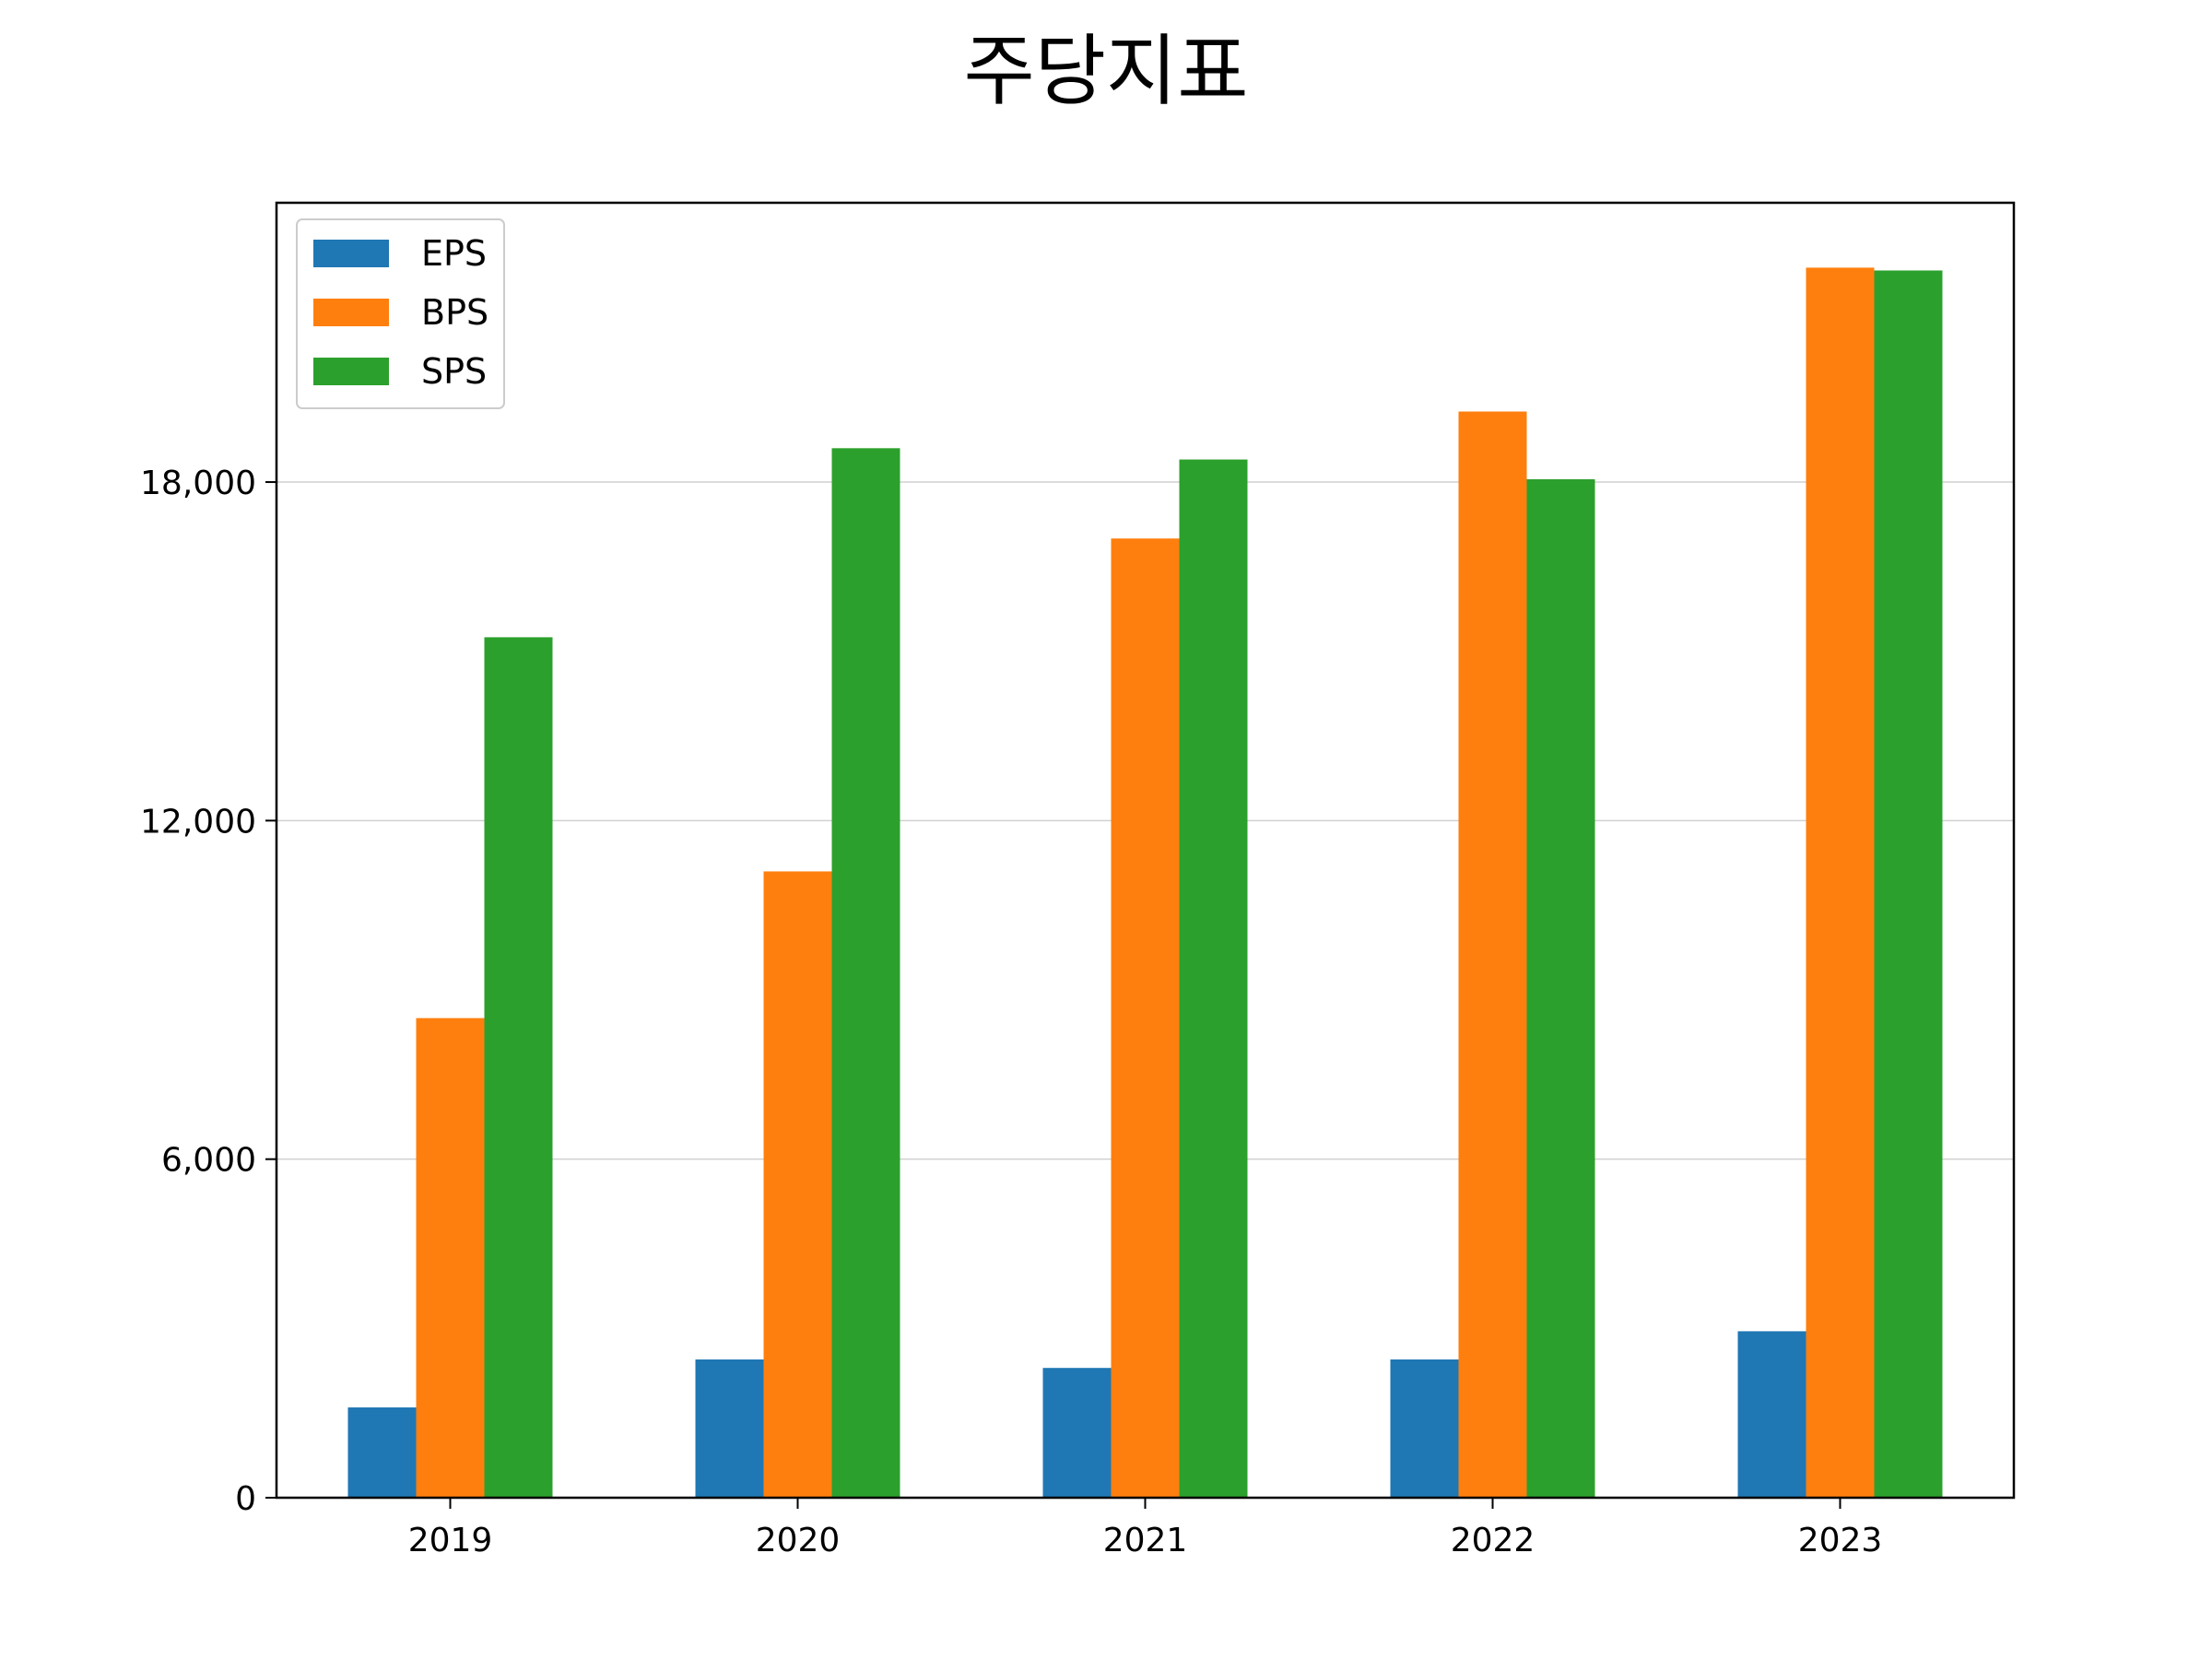  Describe the element at coordinates (1771, 1414) in the screenshot. I see `bar-eps-2023` at that location.